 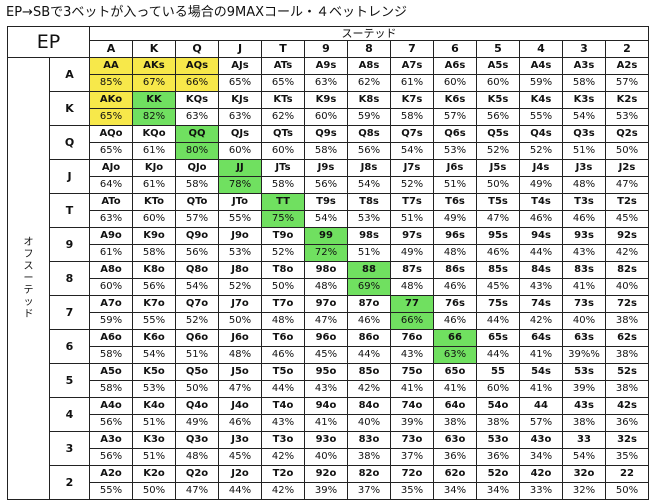 I want to click on hand-cell-Q4o: Q4o, so click(x=197, y=406).